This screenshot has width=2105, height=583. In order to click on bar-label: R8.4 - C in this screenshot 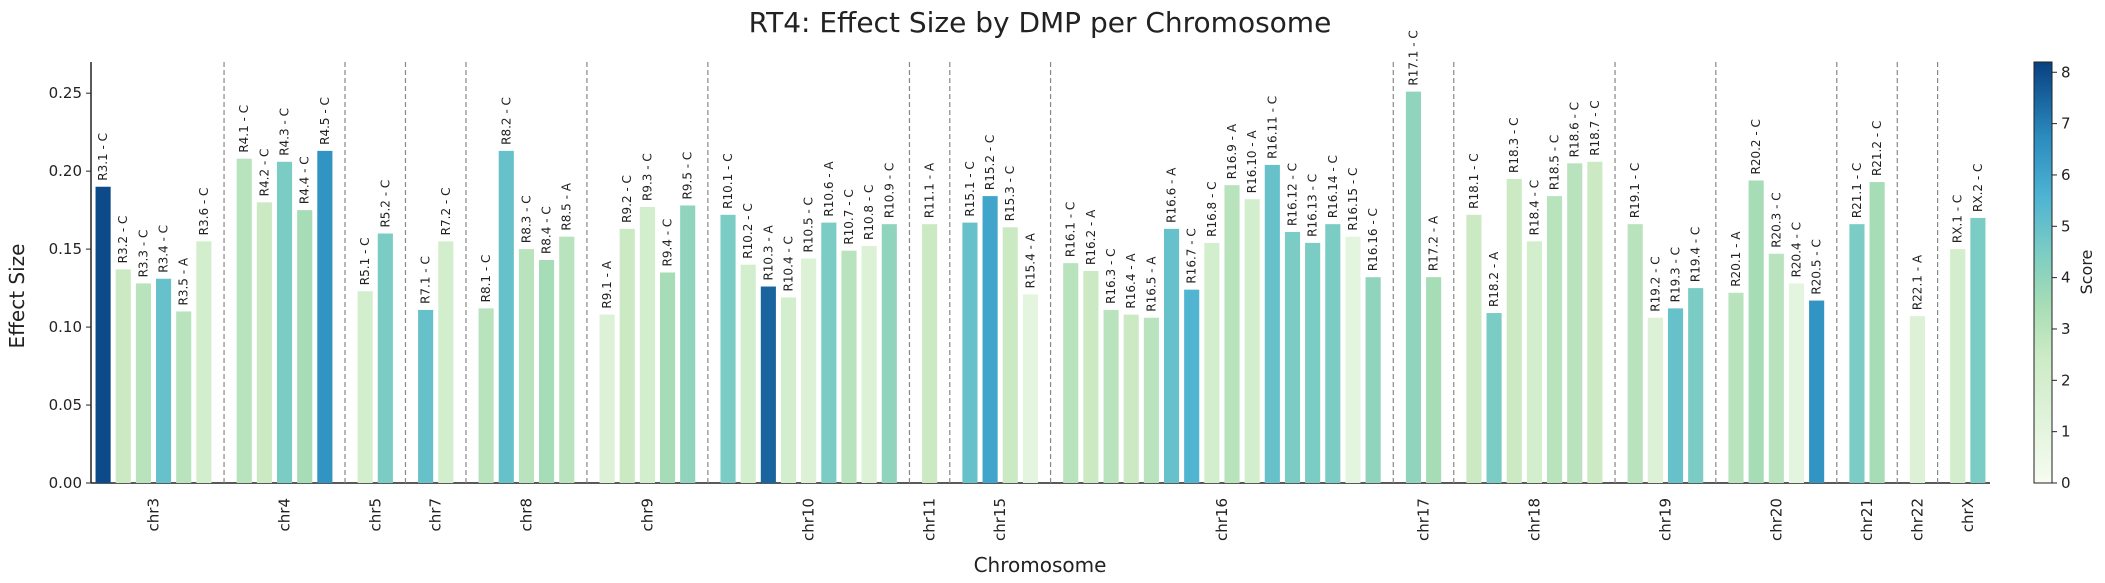, I will do `click(547, 230)`.